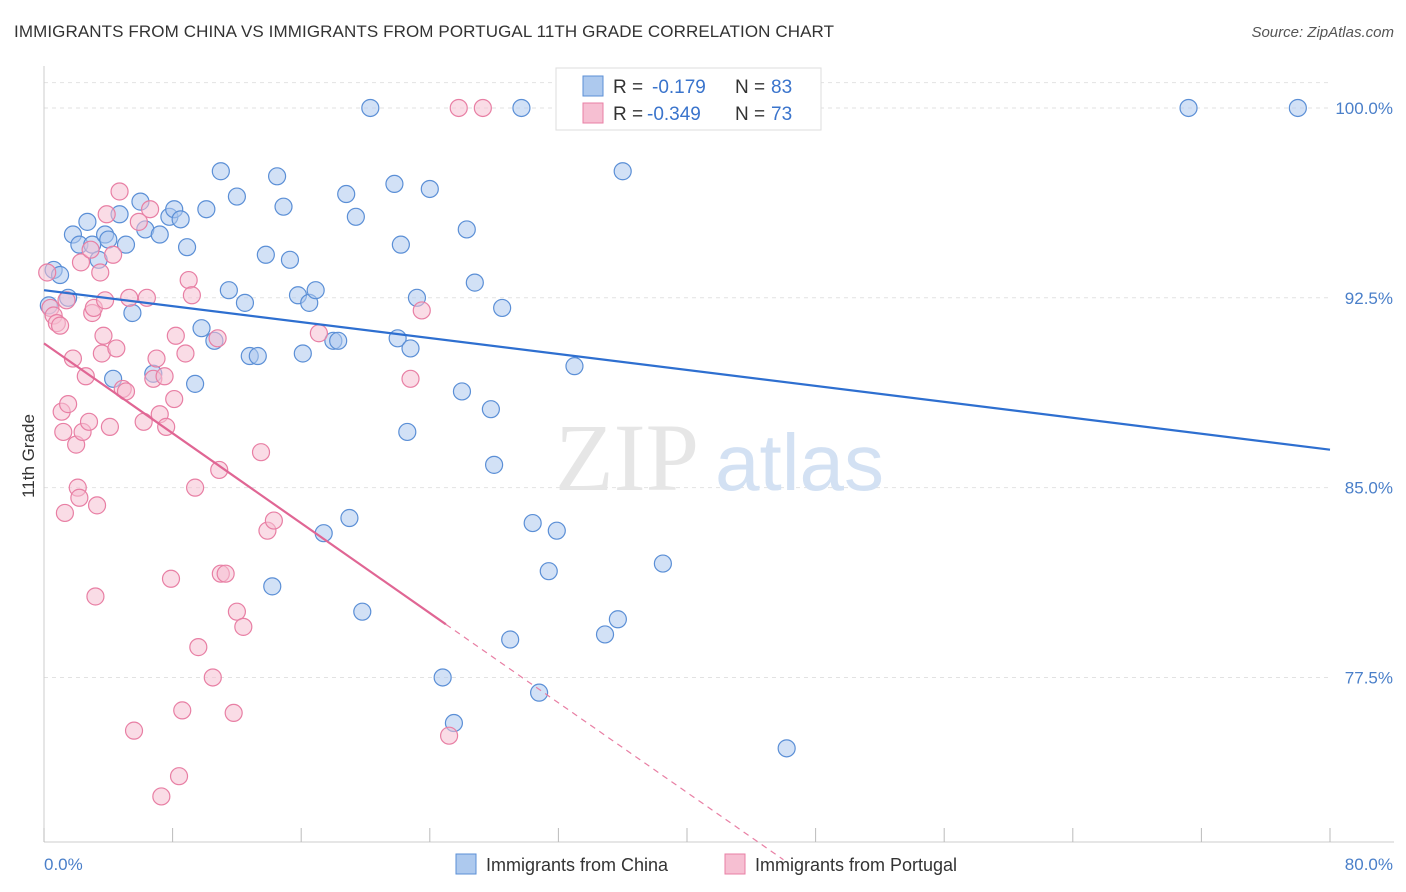  Describe the element at coordinates (679, 87) in the screenshot. I see `legend-china-r-value: -0.179` at that location.